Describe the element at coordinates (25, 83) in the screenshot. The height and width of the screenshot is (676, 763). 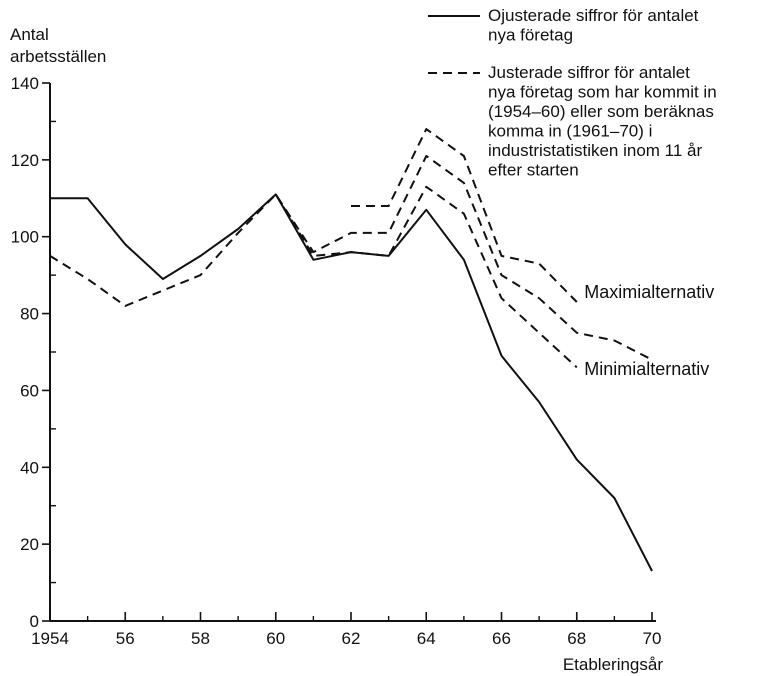
I see `y-tick-label: 140` at that location.